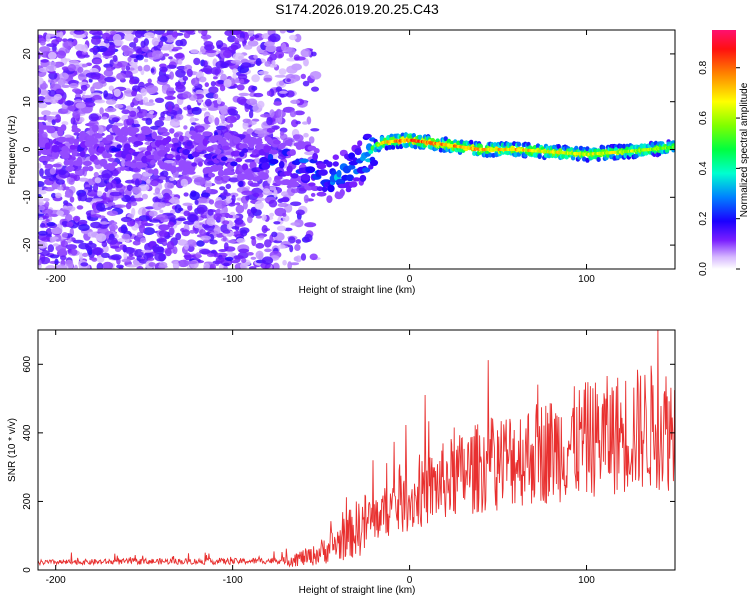 This screenshot has width=750, height=600. What do you see at coordinates (703, 218) in the screenshot?
I see `colorbar-tick-label: 0.2` at bounding box center [703, 218].